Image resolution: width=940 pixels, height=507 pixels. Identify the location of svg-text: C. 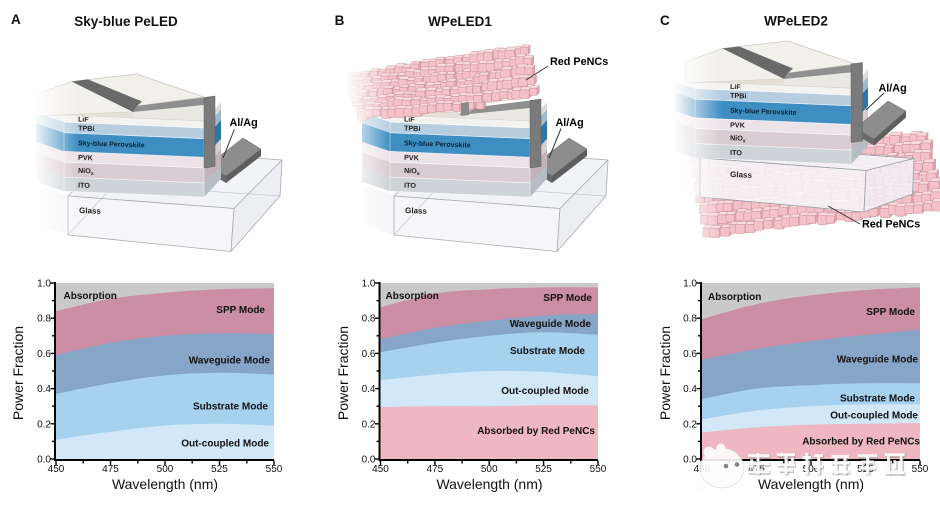
(665, 20).